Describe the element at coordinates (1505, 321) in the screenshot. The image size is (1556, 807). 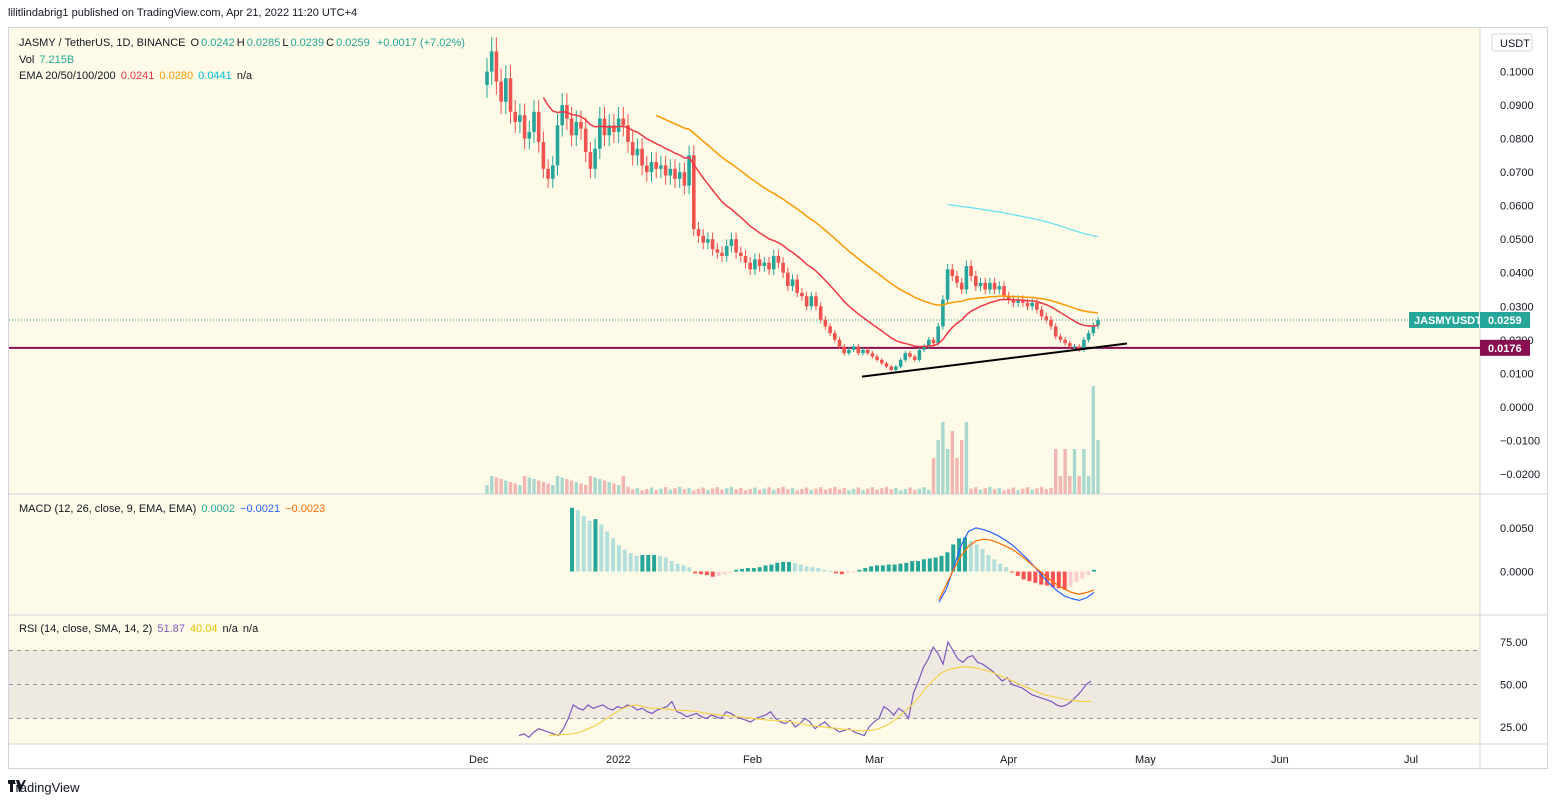
I see `last-price-label: 0.0259` at that location.